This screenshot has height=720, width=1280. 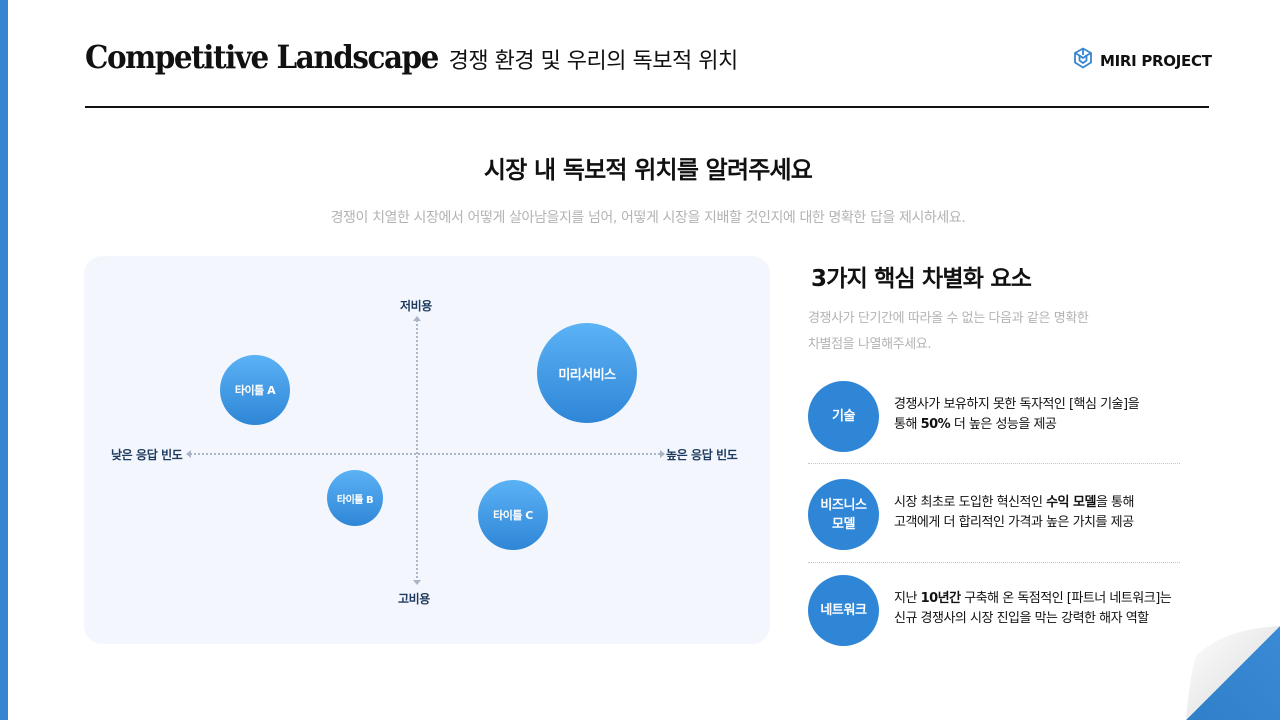 I want to click on header-divider, so click(x=647, y=107).